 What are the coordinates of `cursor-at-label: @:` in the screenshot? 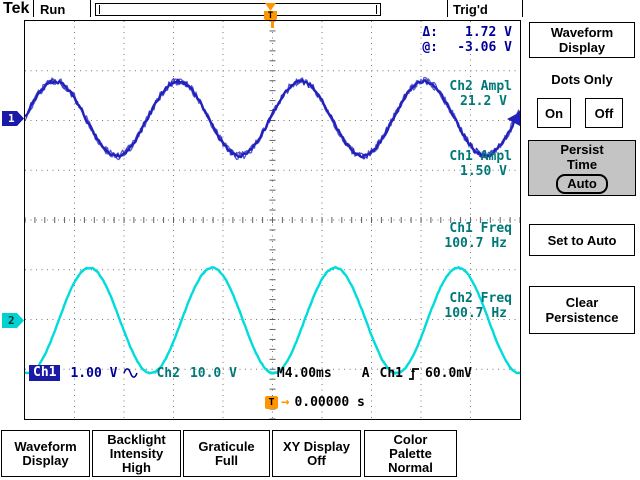 It's located at (430, 47).